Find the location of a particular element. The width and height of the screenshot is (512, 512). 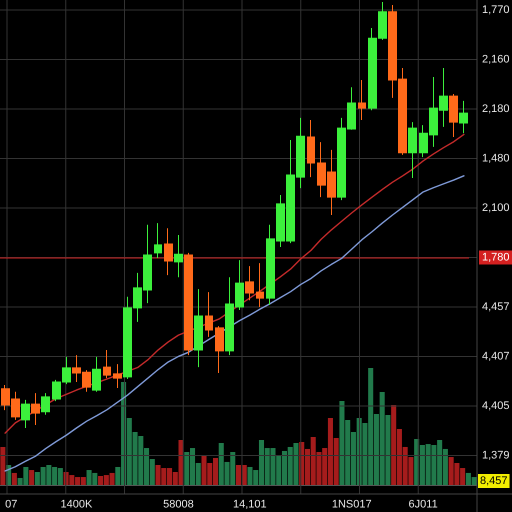

x-tick-label: 07 is located at coordinates (11, 504).